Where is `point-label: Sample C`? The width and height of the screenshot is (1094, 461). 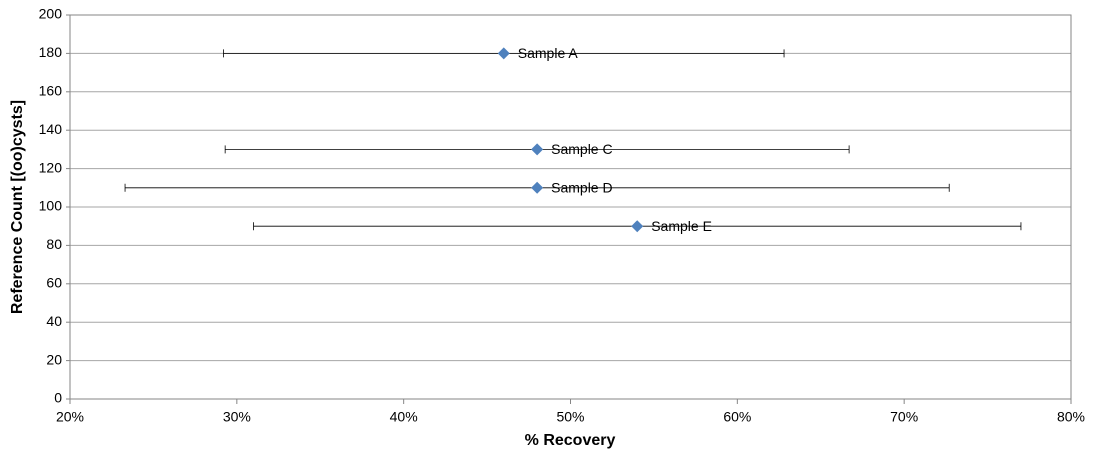
point-label: Sample C is located at coordinates (581, 149).